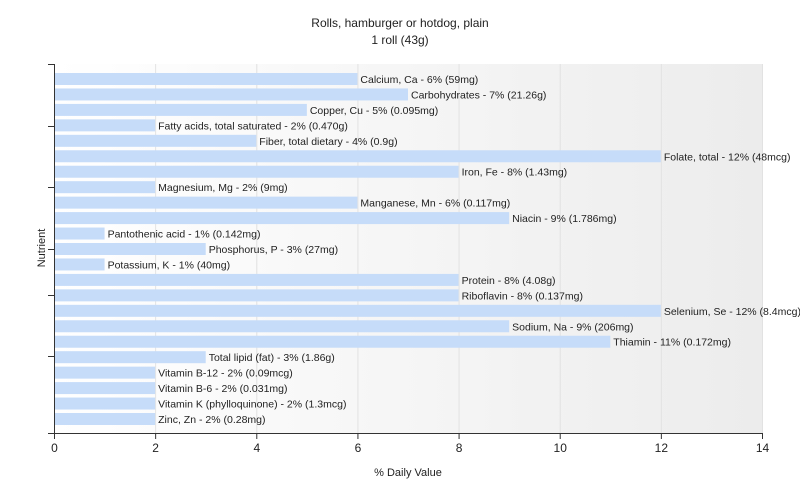 The width and height of the screenshot is (800, 500). Describe the element at coordinates (672, 343) in the screenshot. I see `bar-label: Thiamin - 11% (0.172mg)` at that location.